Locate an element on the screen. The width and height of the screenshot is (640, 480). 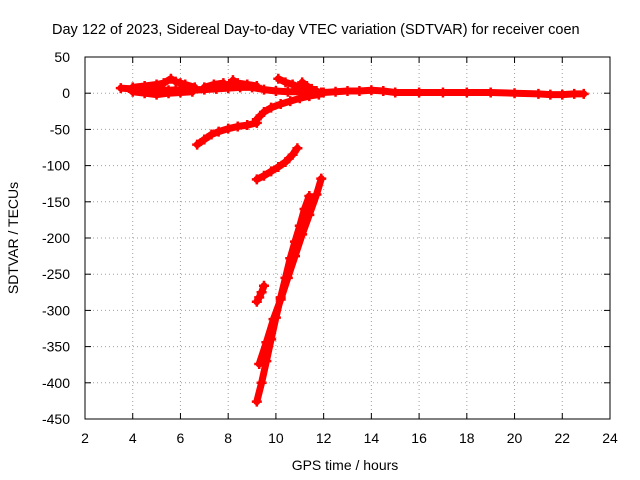
y-tick-label: -50 is located at coordinates (60, 129).